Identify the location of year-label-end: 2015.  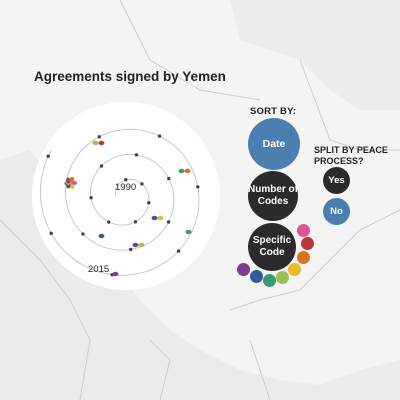
(99, 269).